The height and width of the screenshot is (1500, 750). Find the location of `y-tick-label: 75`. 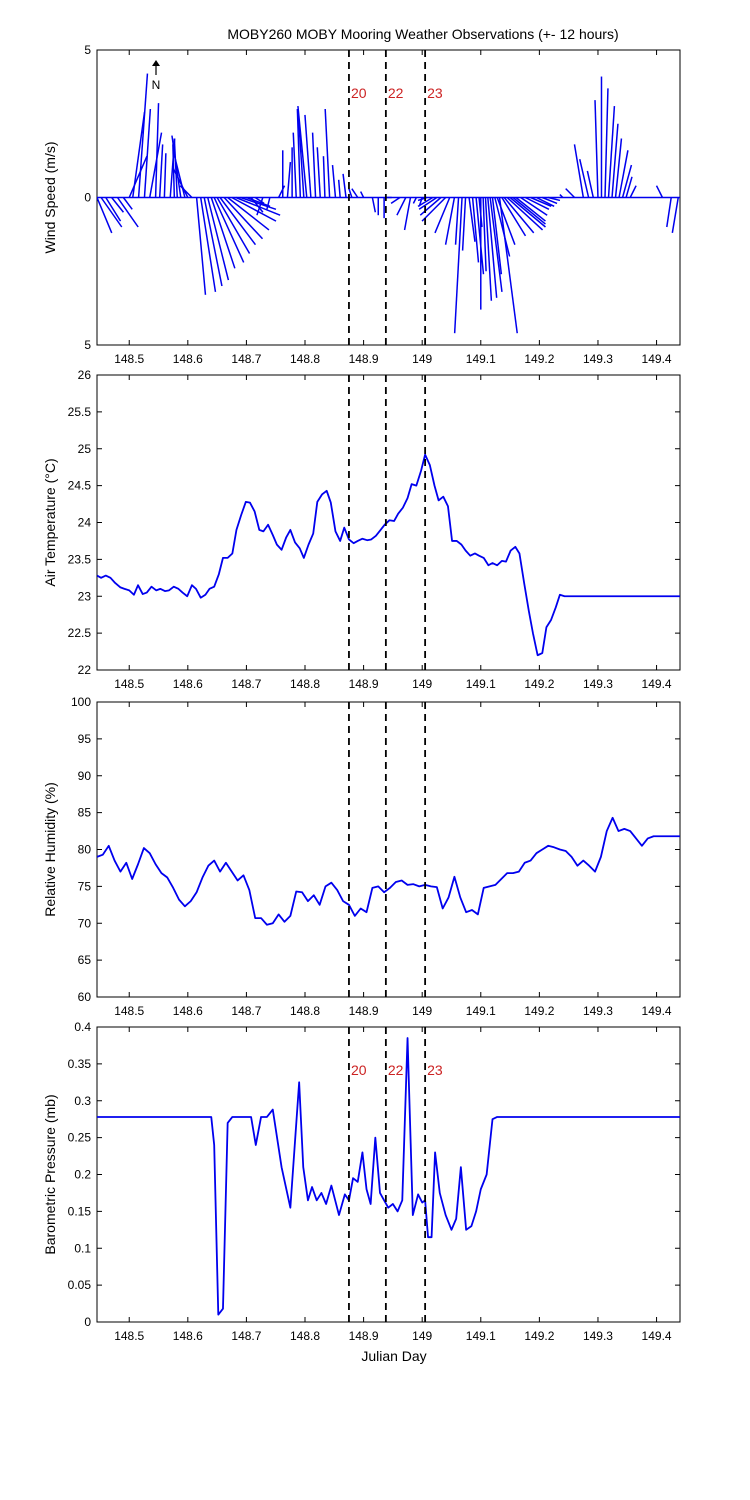

y-tick-label: 75 is located at coordinates (85, 886).